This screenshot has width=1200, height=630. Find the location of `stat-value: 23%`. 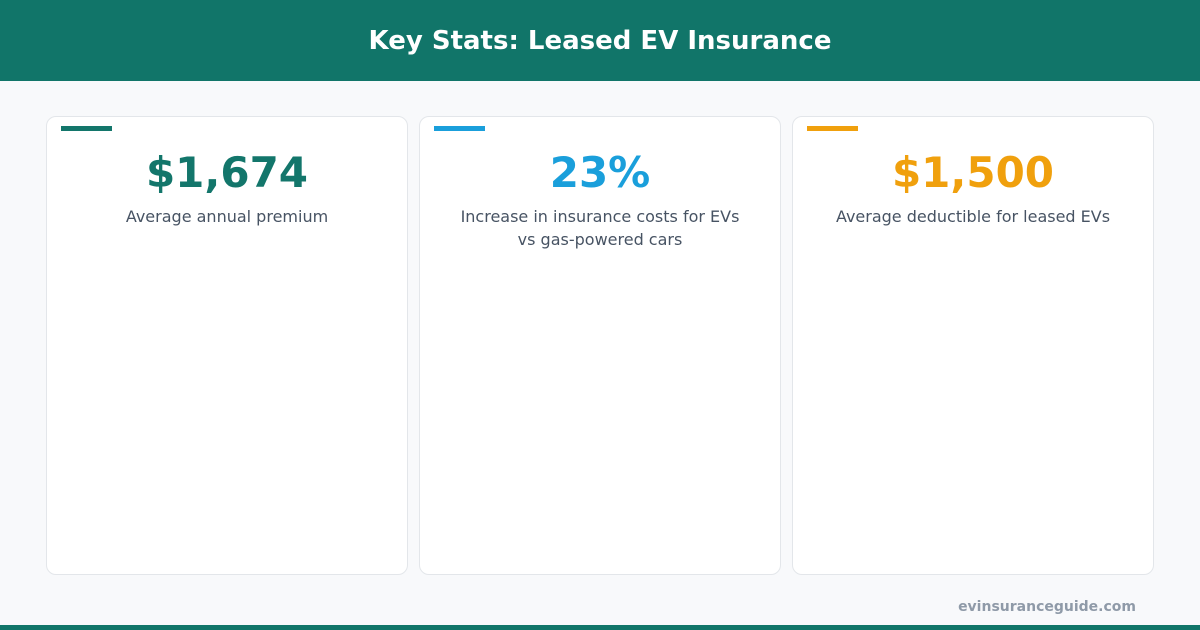

stat-value: 23% is located at coordinates (600, 172).